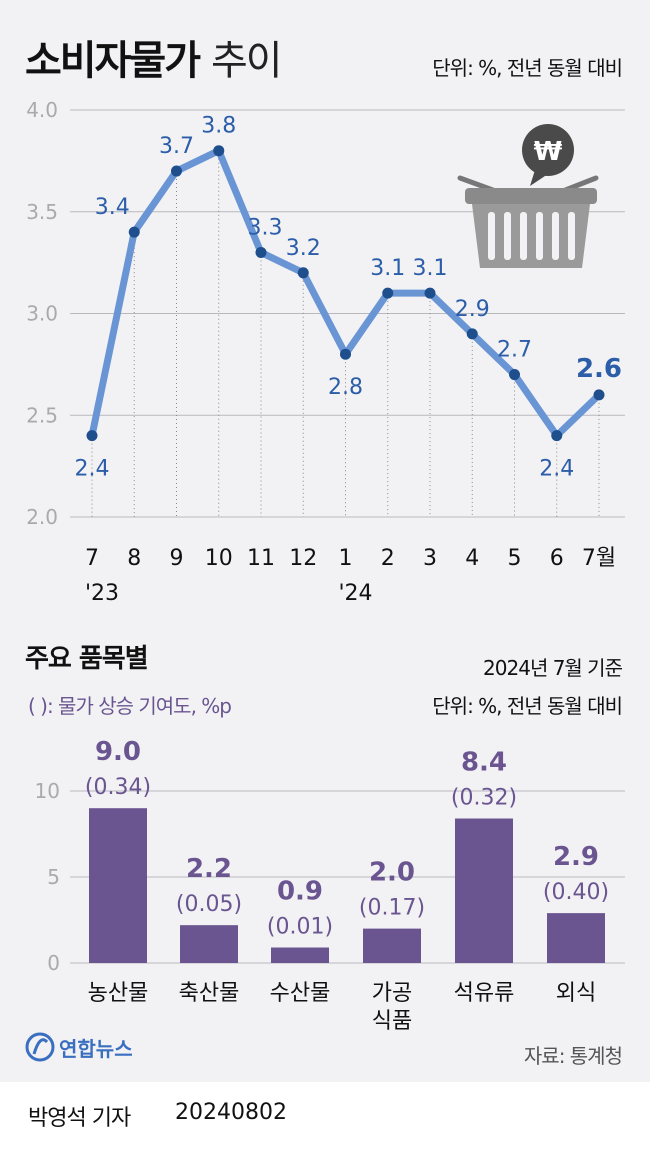  I want to click on contribution-label: (0.17), so click(392, 908).